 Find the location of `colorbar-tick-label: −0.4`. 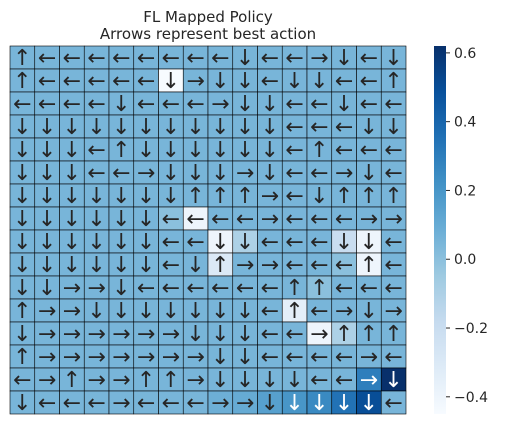

colorbar-tick-label: −0.4 is located at coordinates (471, 398).